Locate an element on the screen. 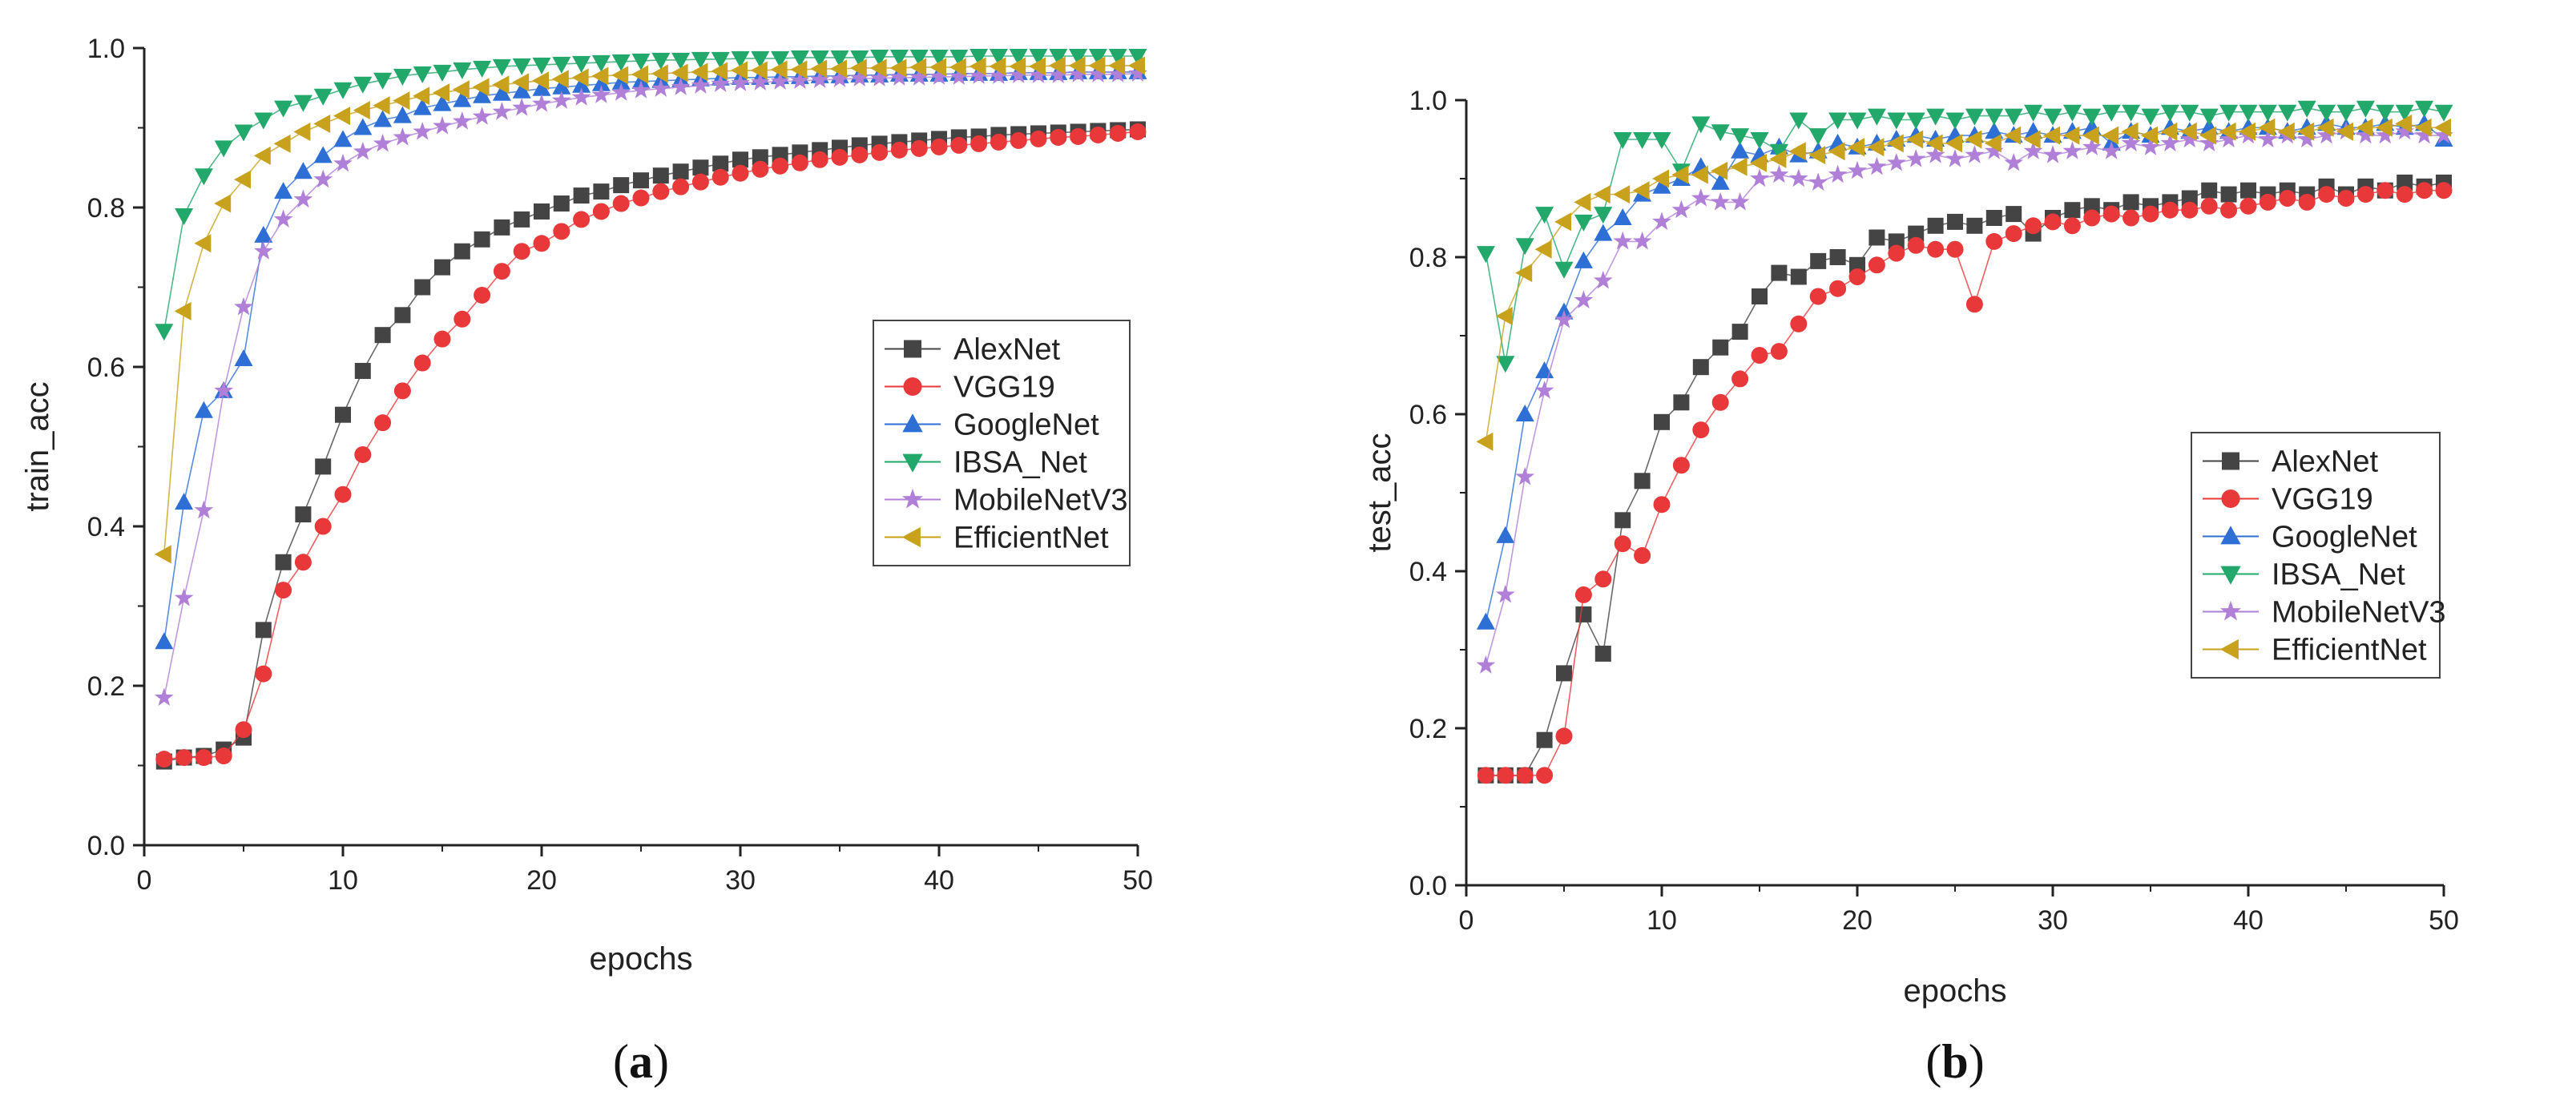  legend-item: AlexNet is located at coordinates (972, 350).